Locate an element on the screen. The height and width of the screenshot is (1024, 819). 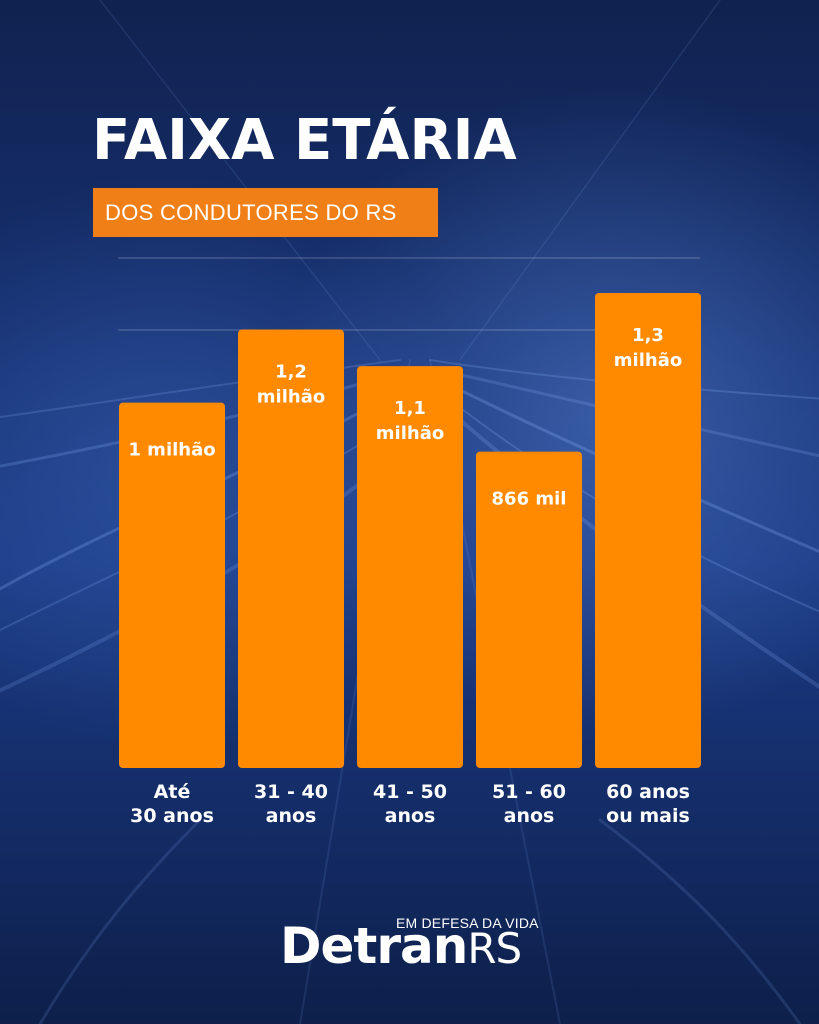
category-label-line: 30 anos is located at coordinates (172, 816).